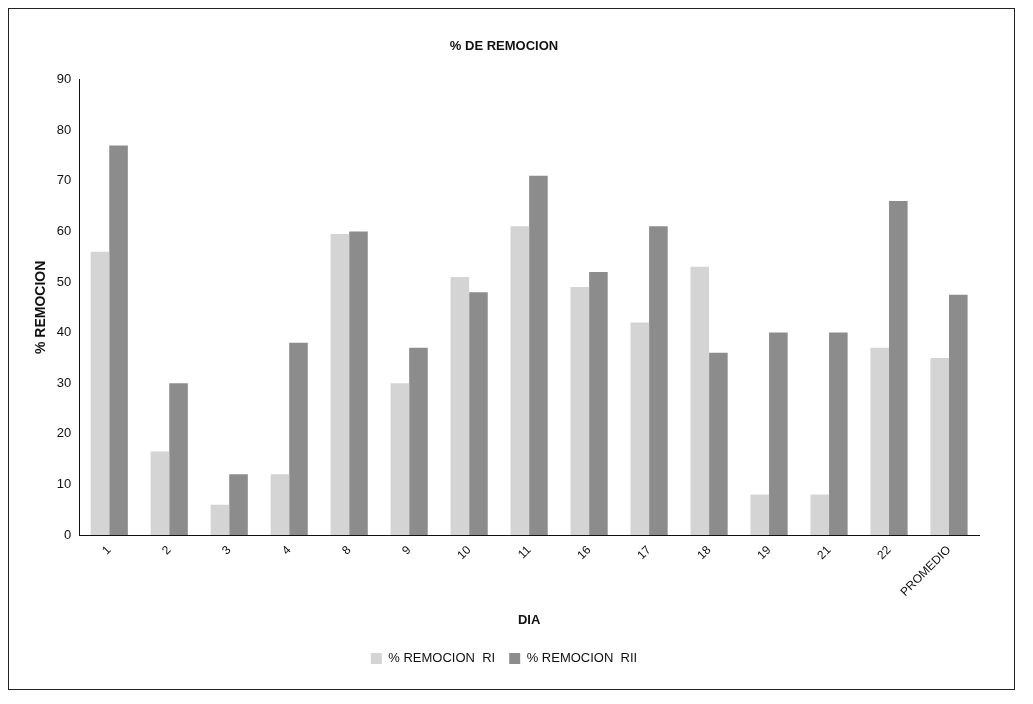 Image resolution: width=1033 pixels, height=704 pixels. Describe the element at coordinates (824, 552) in the screenshot. I see `x-tick-label: 21` at that location.